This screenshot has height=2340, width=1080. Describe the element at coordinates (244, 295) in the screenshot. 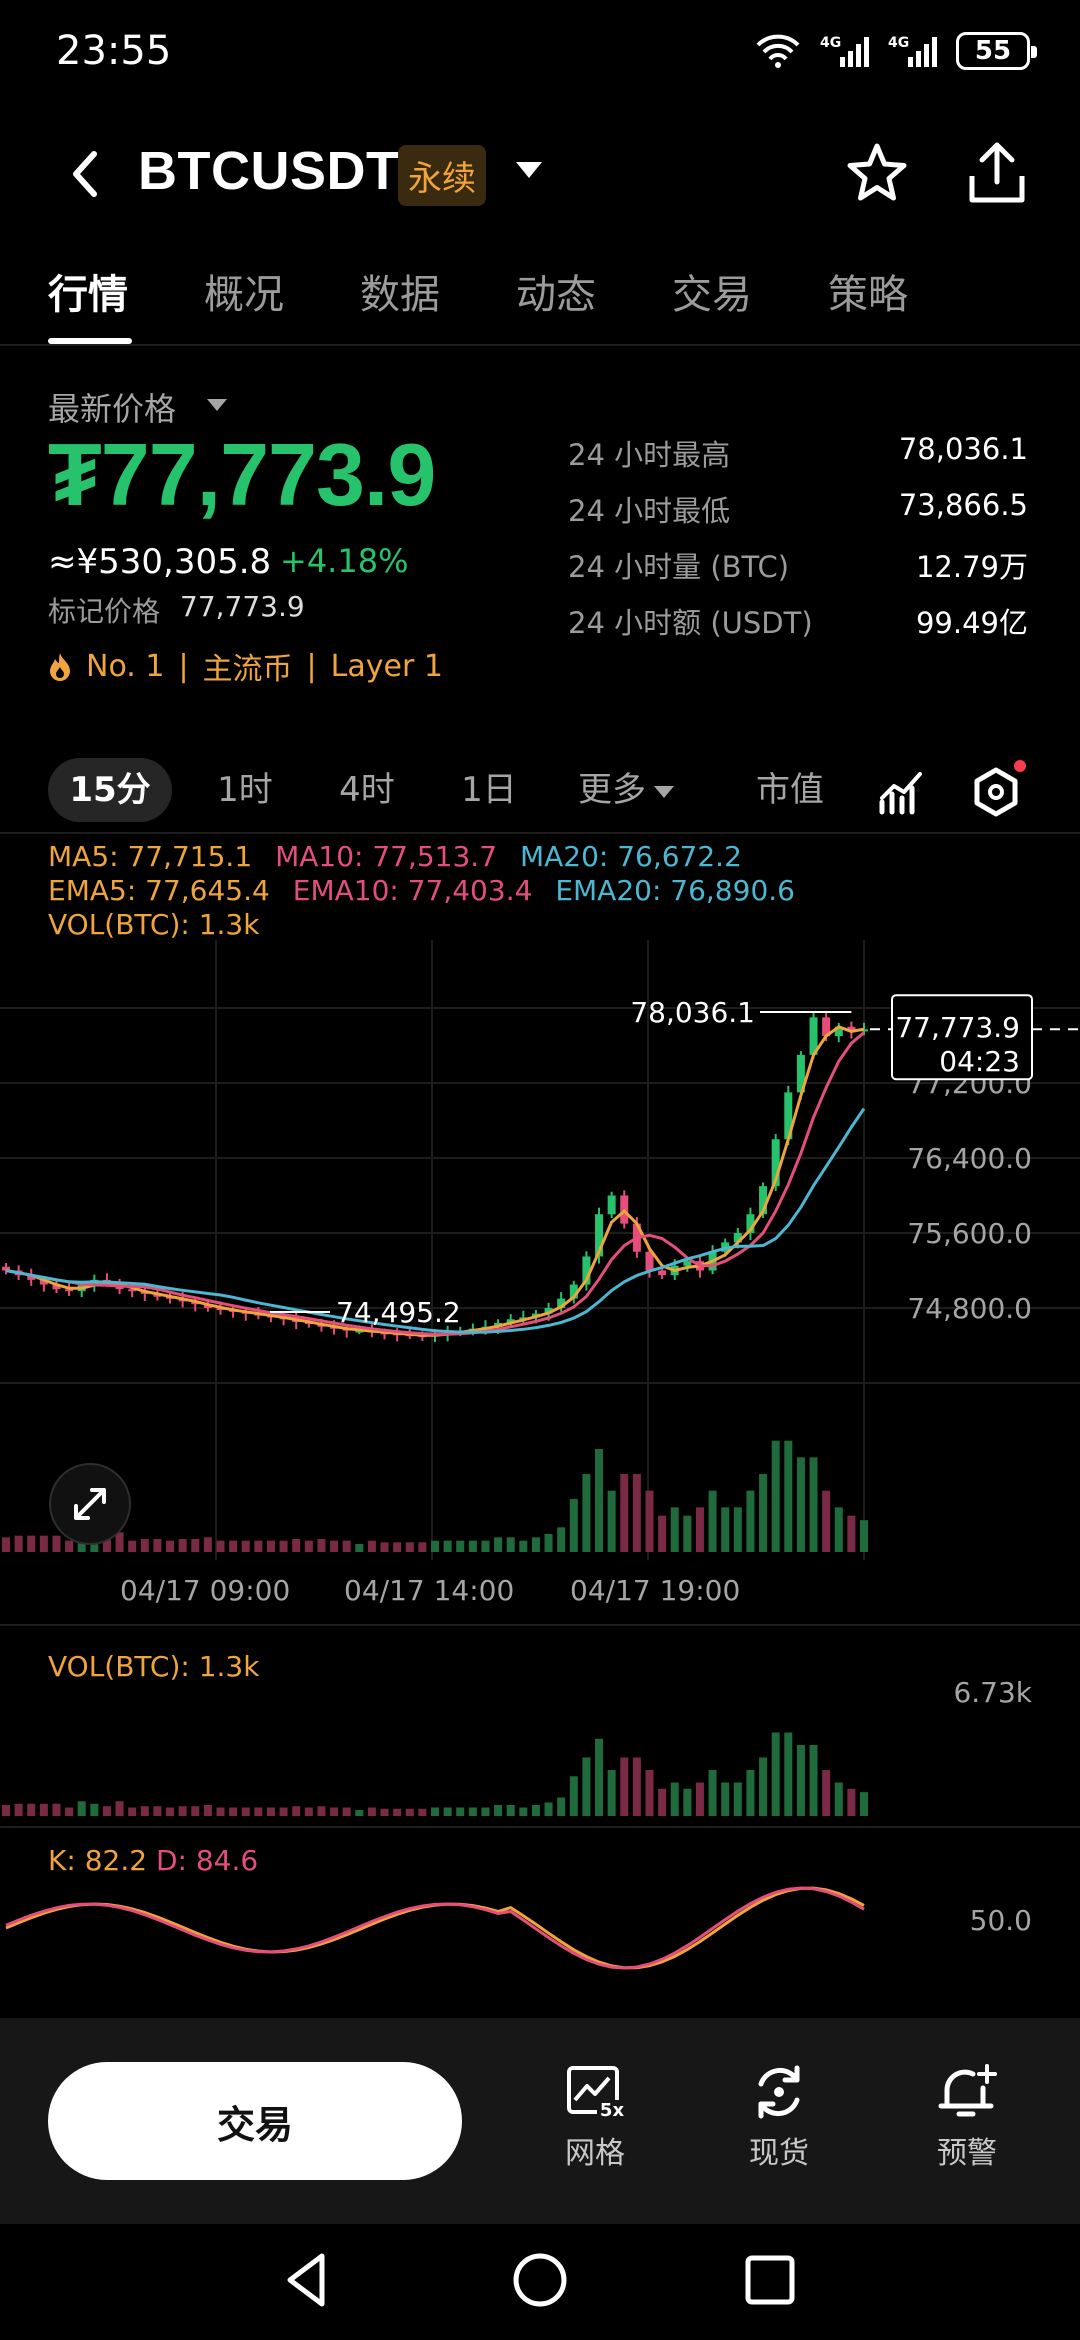

I see `tab-overview: 概况` at that location.